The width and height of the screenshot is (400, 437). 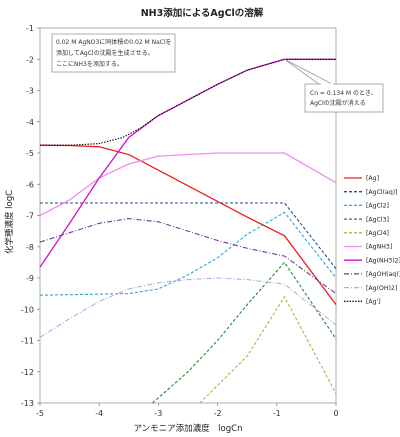 I want to click on legend-label: [AgCl3], so click(x=377, y=219).